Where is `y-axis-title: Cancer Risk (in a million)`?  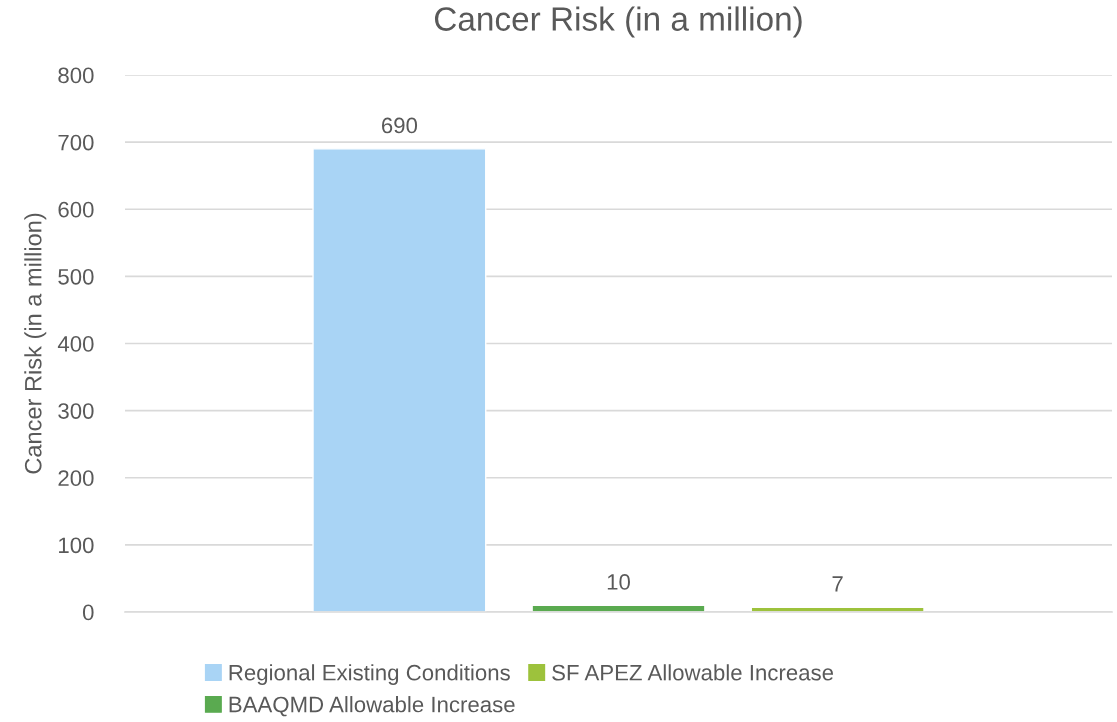
y-axis-title: Cancer Risk (in a million) is located at coordinates (35, 343).